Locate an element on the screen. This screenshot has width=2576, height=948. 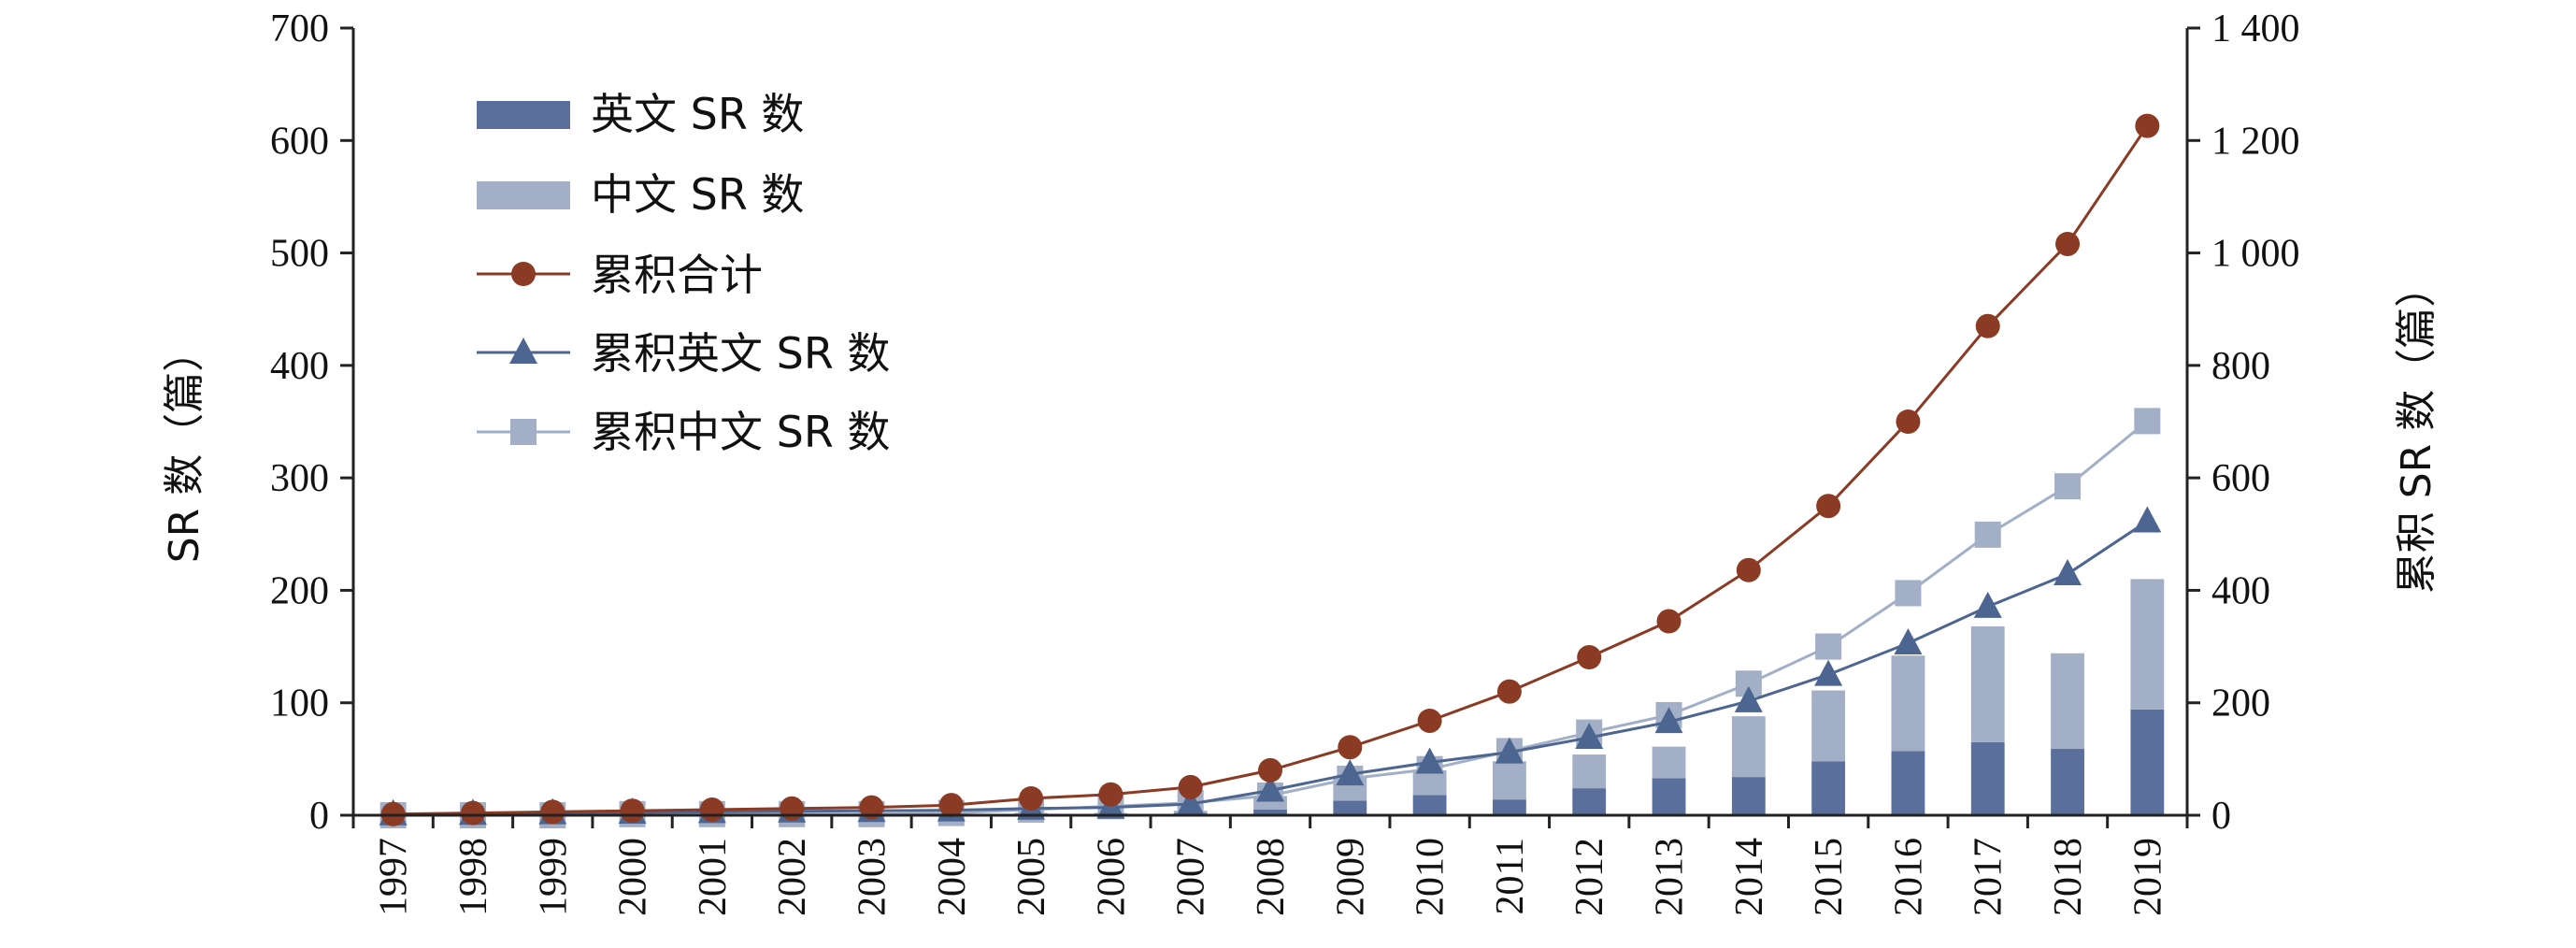
y-left-tick-label: 300 is located at coordinates (299, 478).